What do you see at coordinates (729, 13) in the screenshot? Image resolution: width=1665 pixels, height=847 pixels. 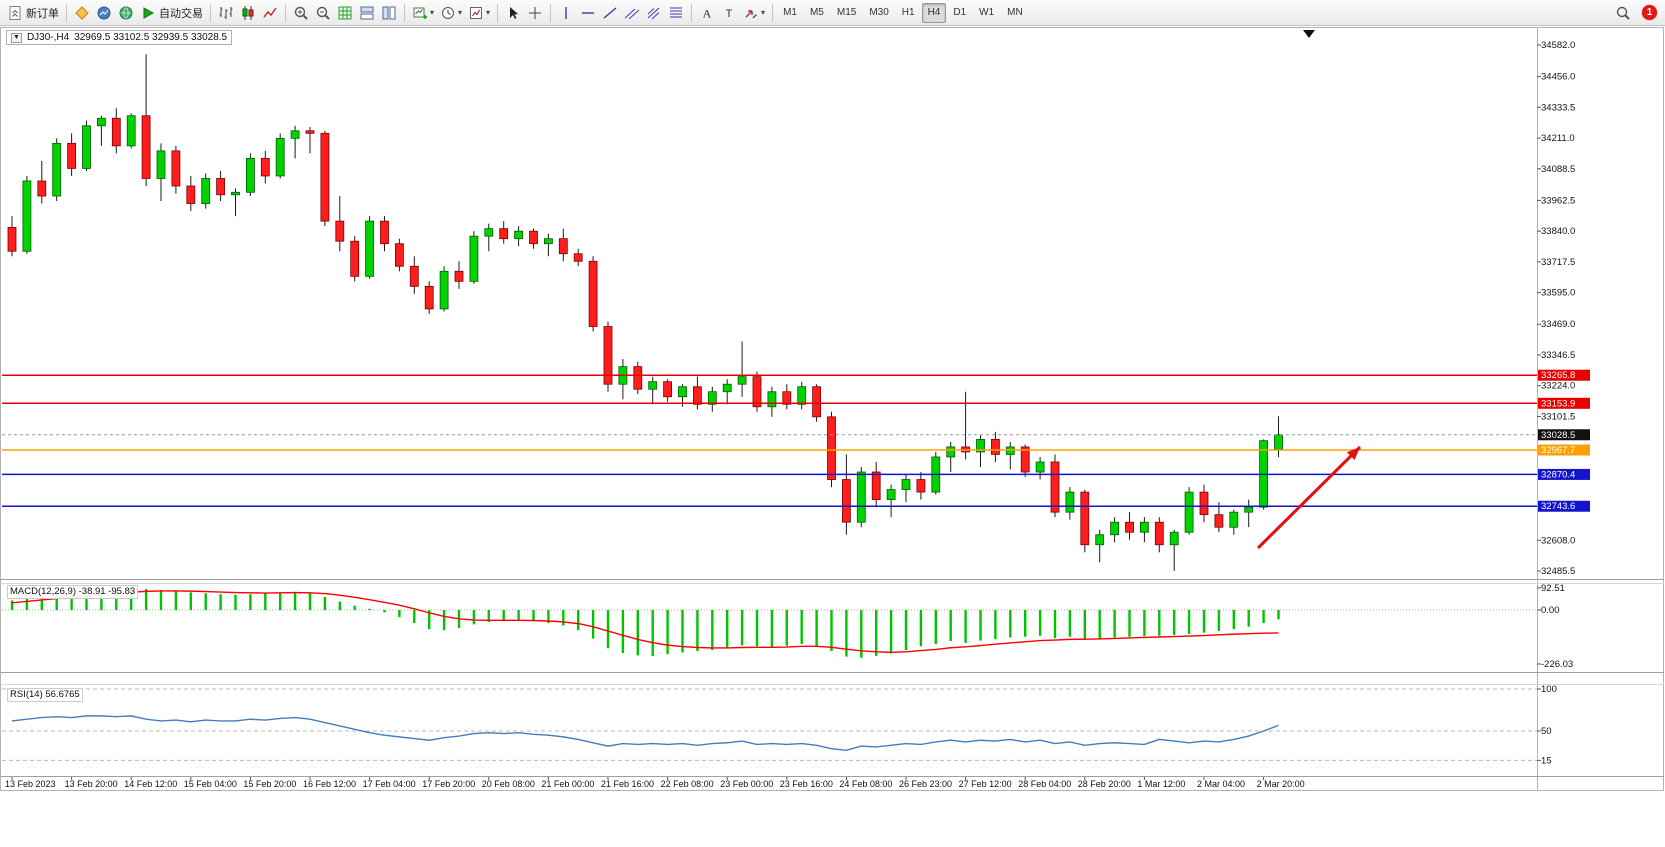 I see `label-button: T` at bounding box center [729, 13].